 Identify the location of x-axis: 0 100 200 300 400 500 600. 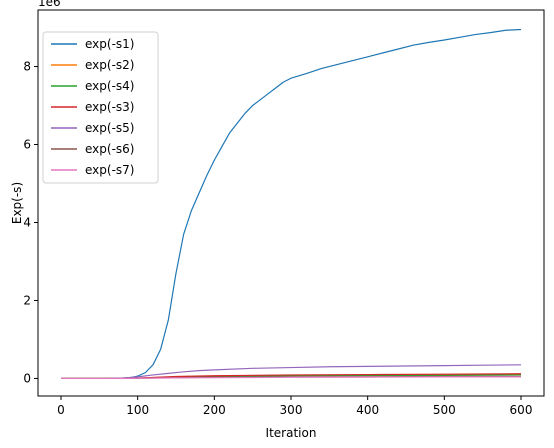
(294, 406).